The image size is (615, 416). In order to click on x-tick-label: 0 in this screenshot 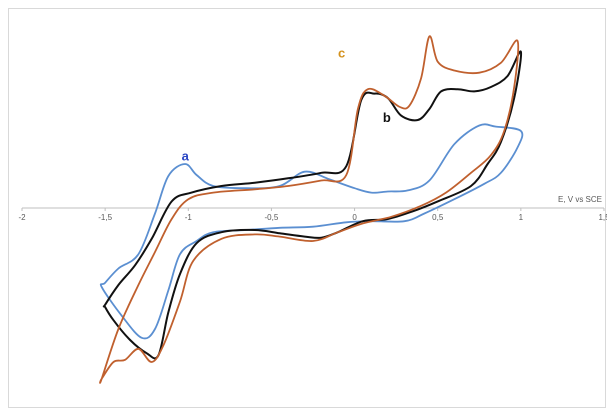, I will do `click(354, 217)`.